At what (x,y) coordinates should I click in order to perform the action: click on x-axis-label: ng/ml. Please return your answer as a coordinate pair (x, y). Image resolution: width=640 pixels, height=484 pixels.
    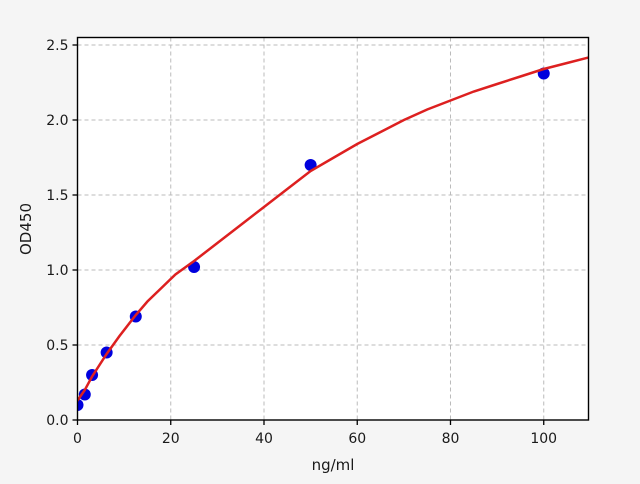
    Looking at the image, I should click on (333, 465).